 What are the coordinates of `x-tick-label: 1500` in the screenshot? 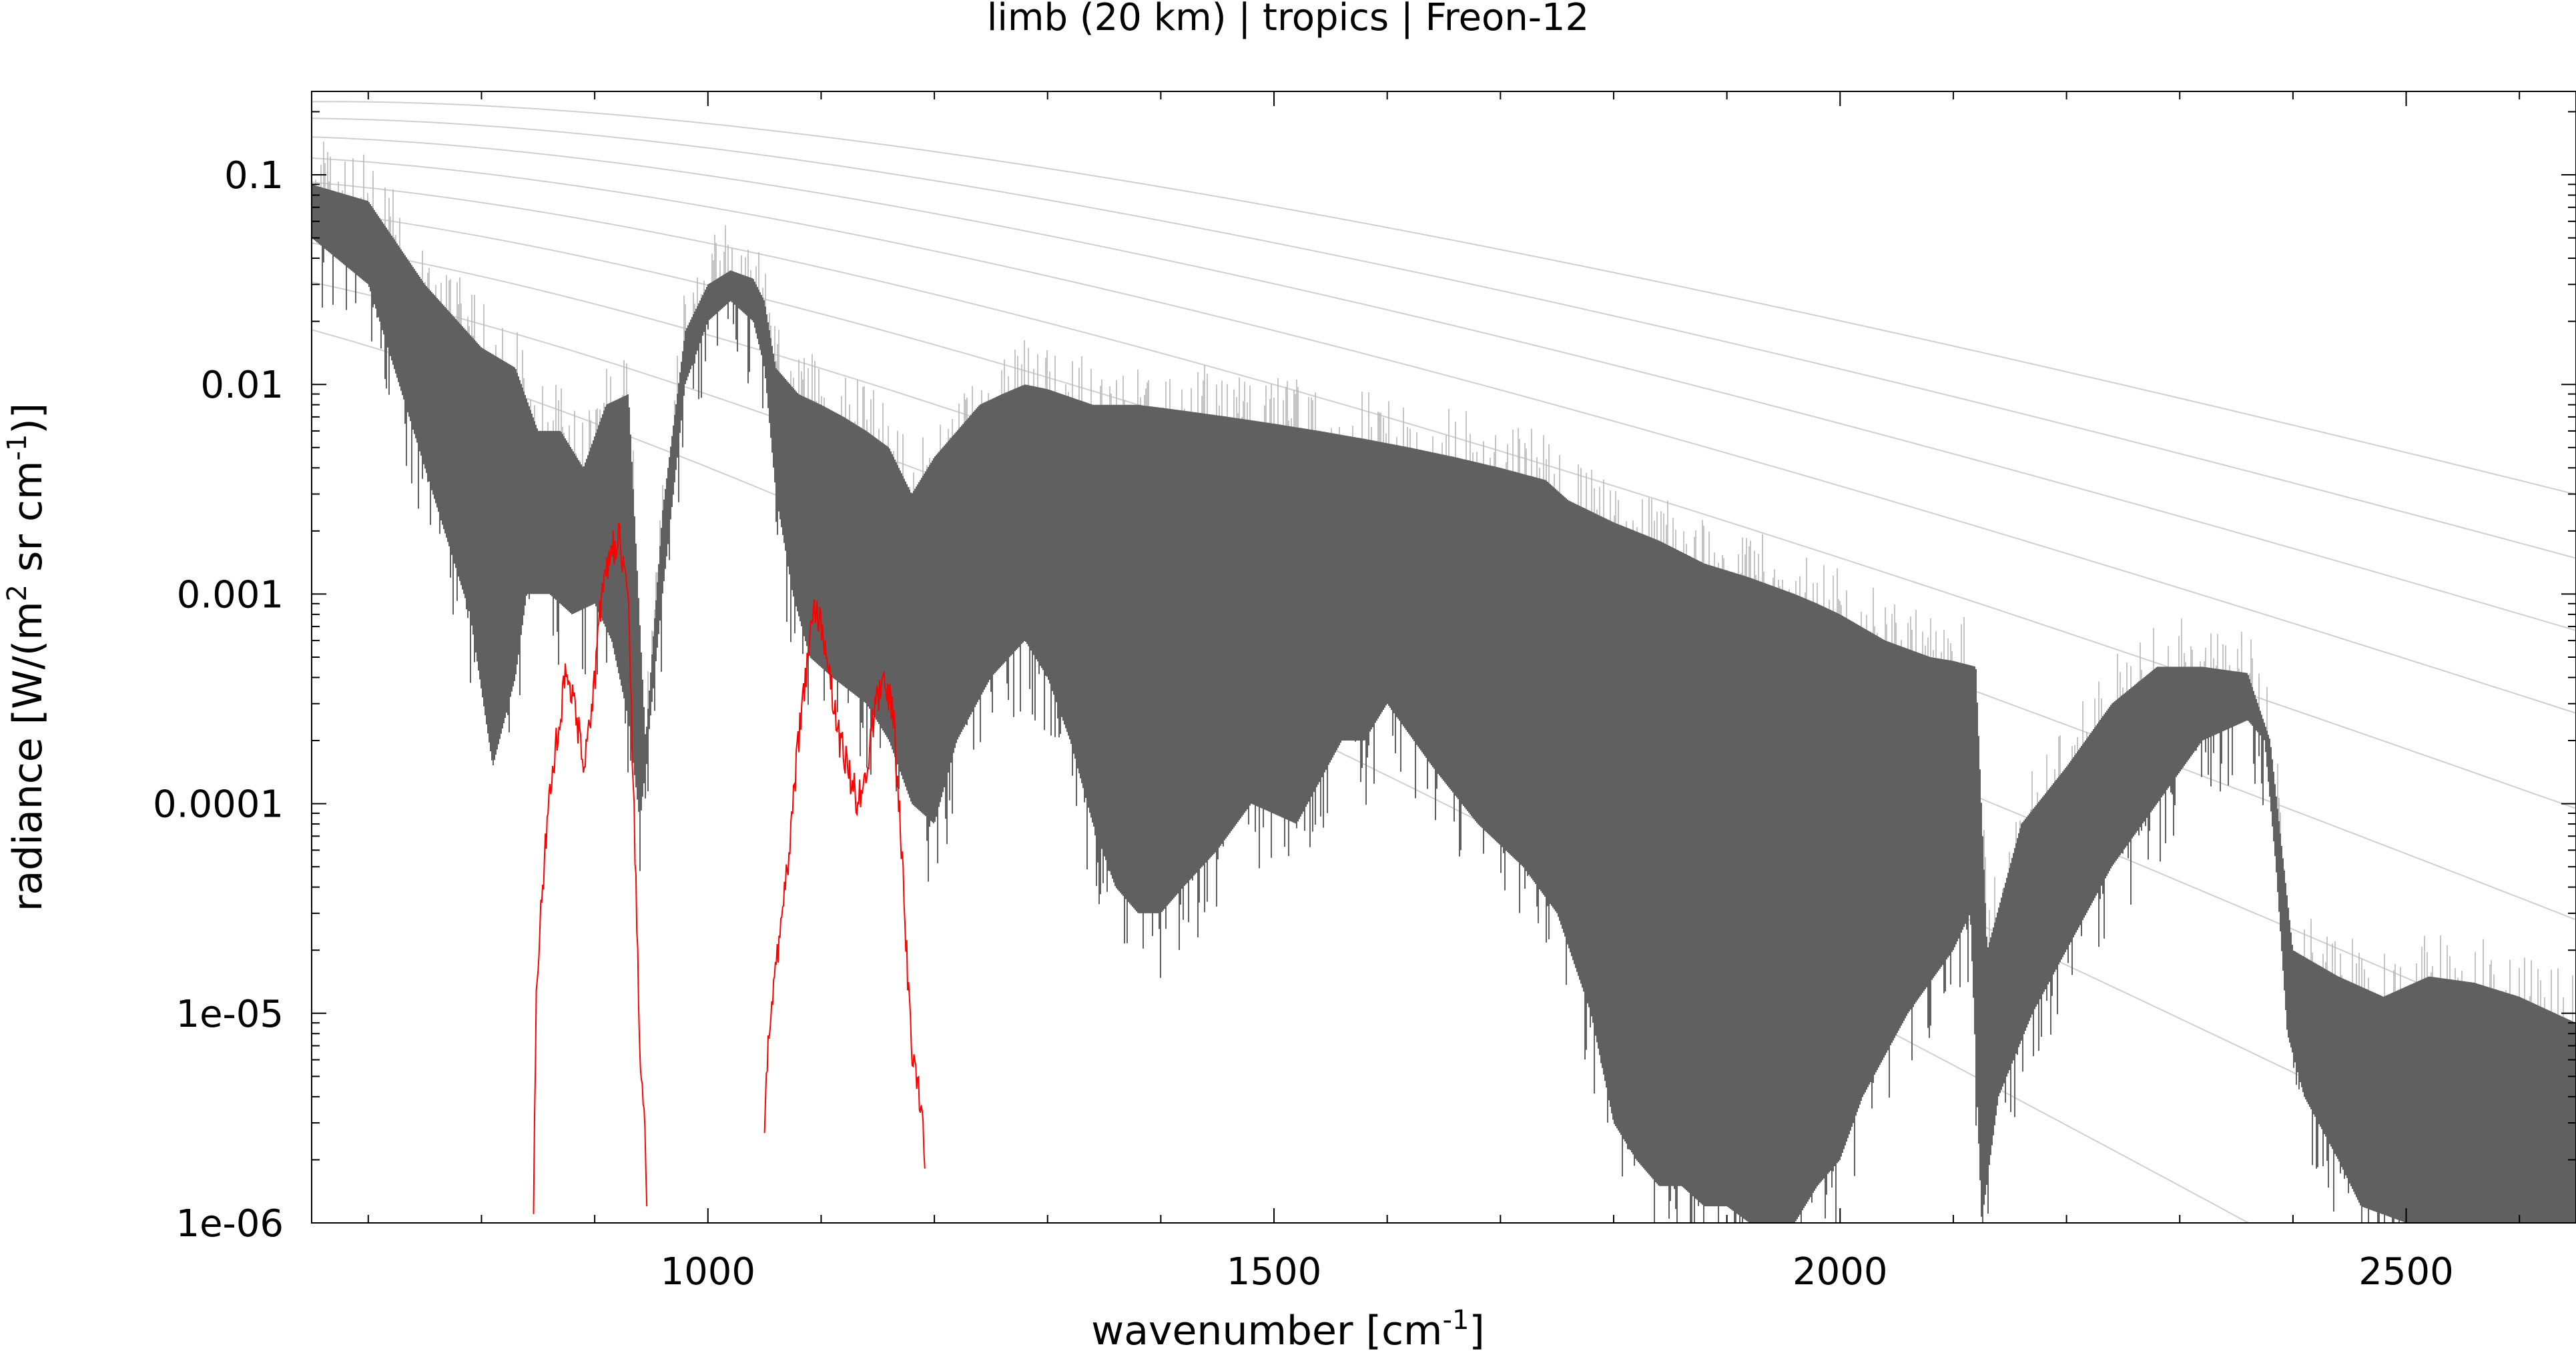 It's located at (1274, 1272).